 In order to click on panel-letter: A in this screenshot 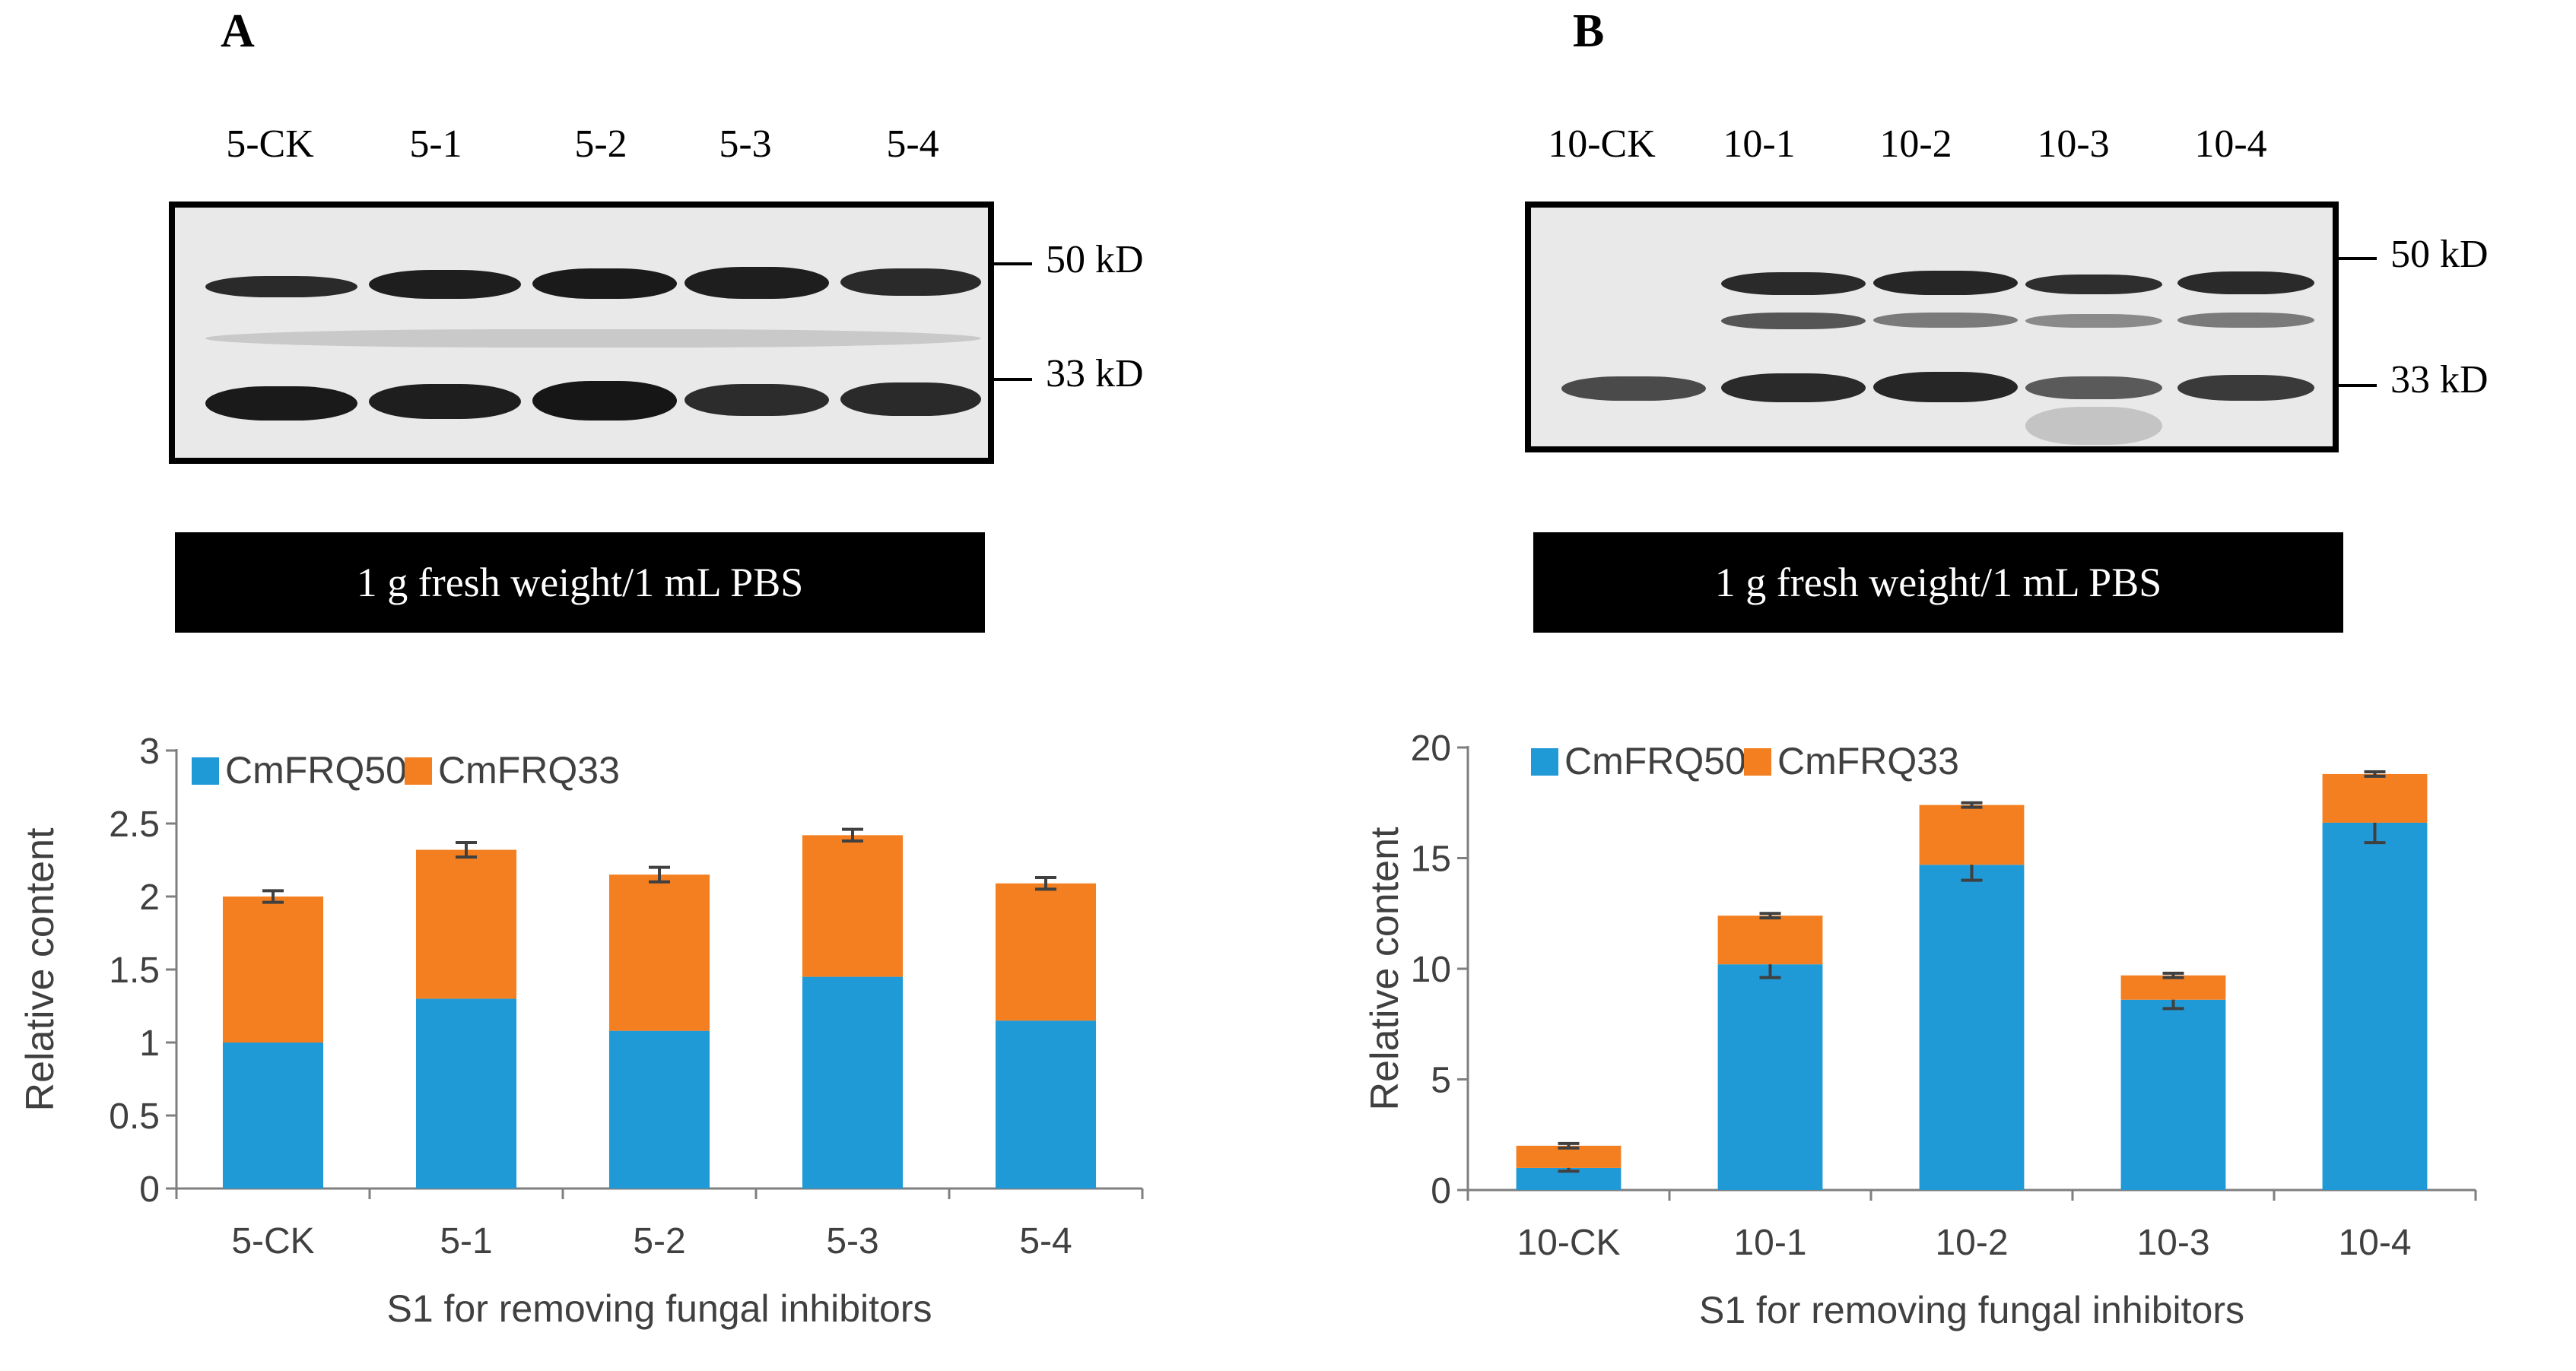, I will do `click(238, 31)`.